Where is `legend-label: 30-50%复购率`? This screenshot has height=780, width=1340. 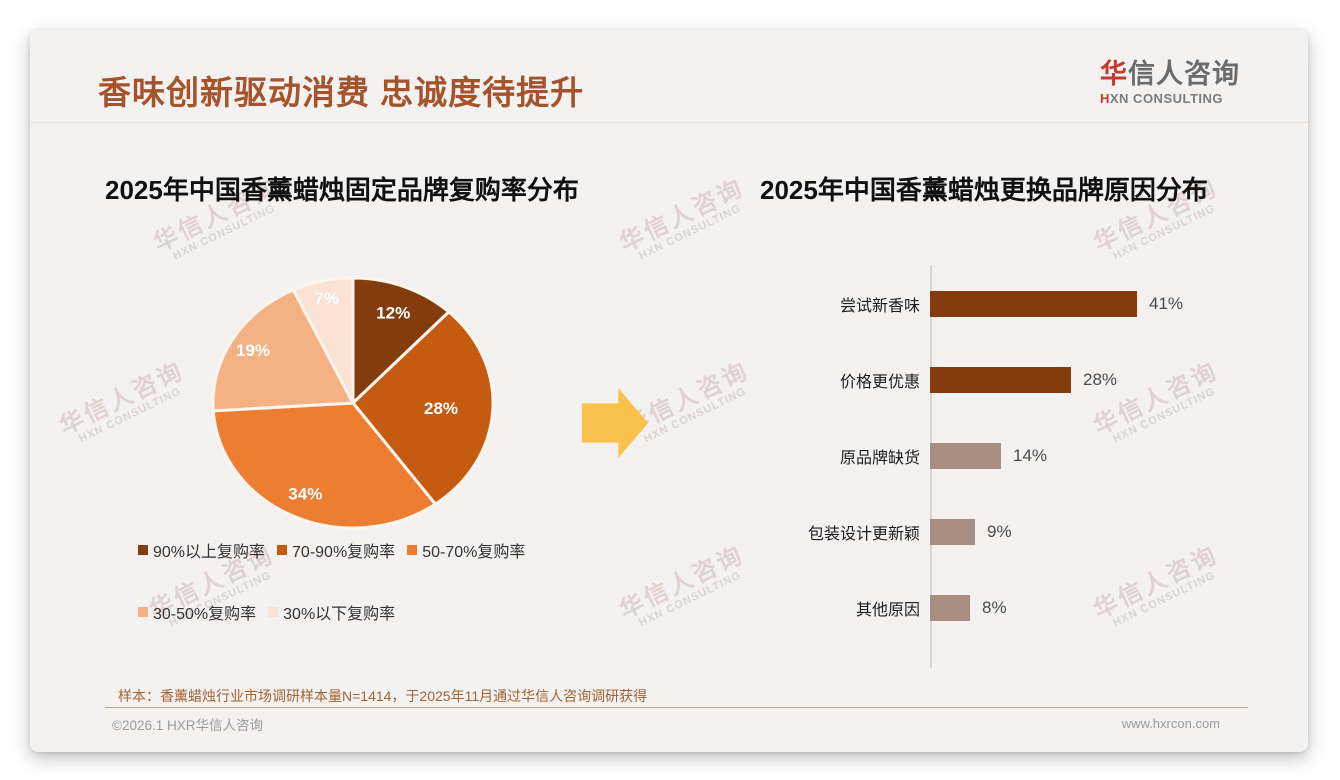 legend-label: 30-50%复购率 is located at coordinates (205, 614).